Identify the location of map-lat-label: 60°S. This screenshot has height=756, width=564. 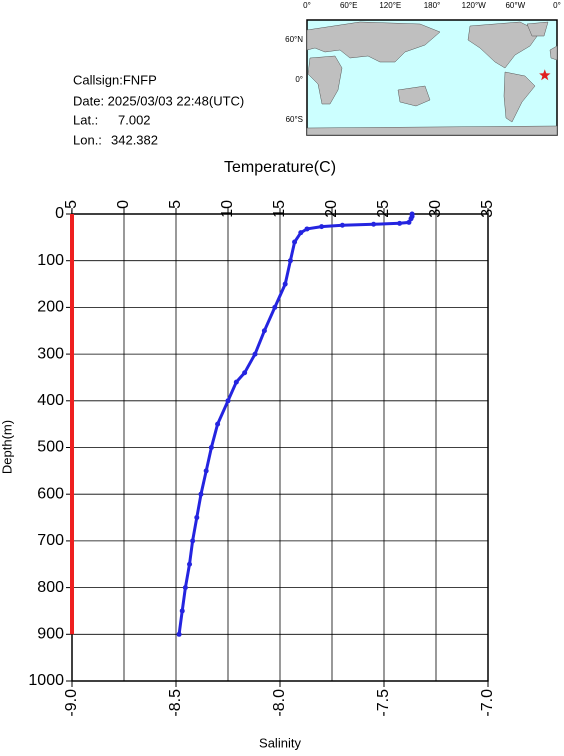
(294, 119).